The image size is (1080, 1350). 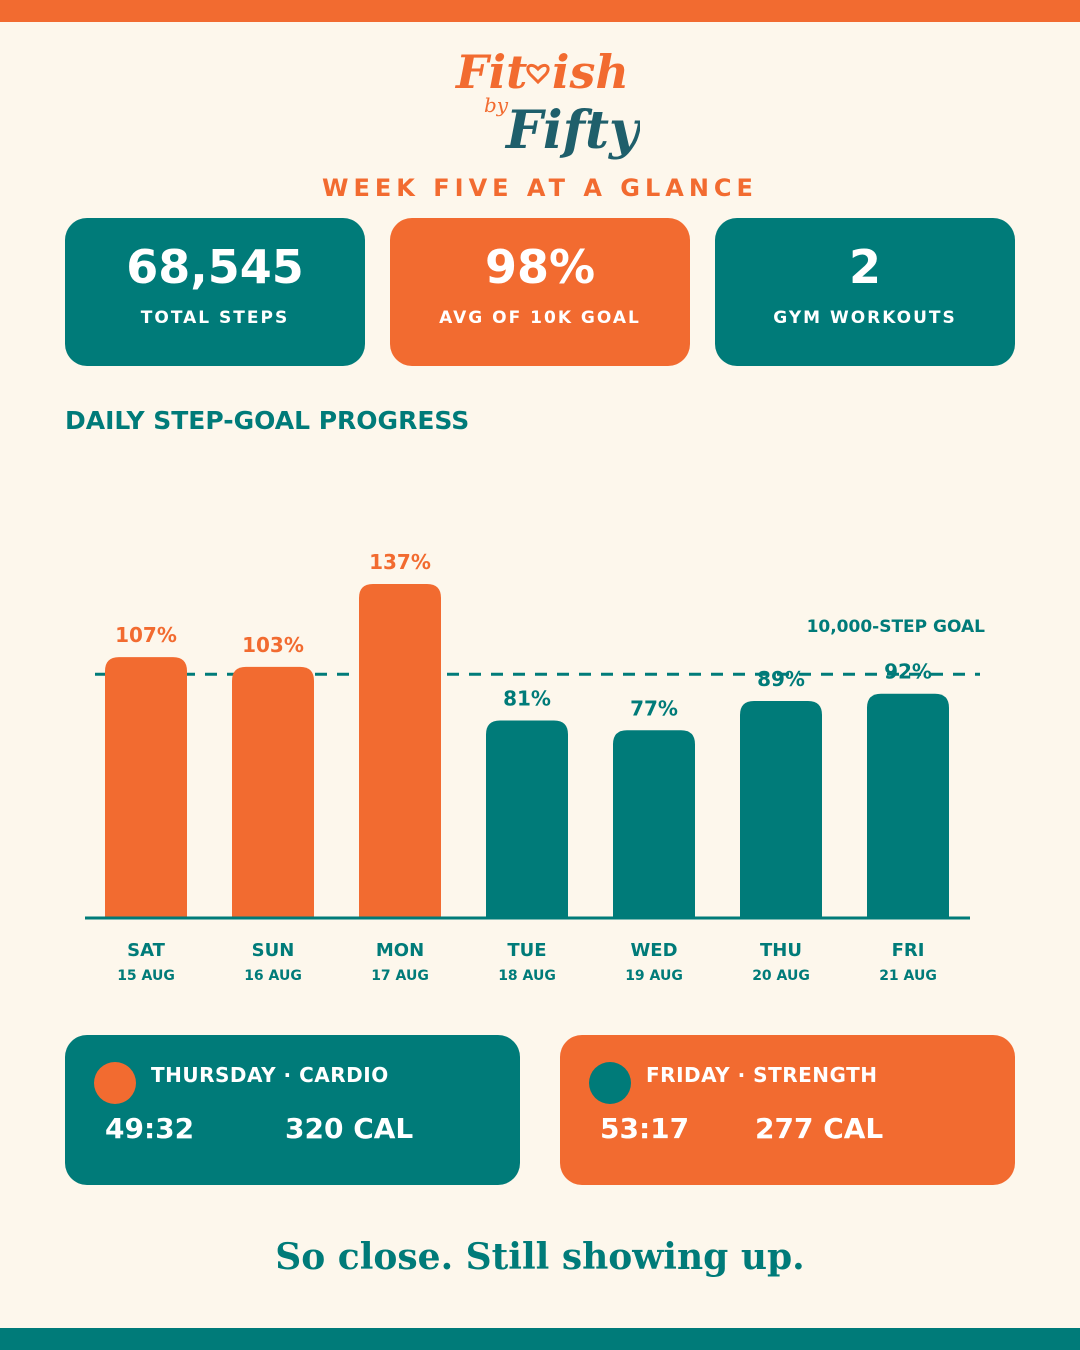 What do you see at coordinates (215, 267) in the screenshot?
I see `stat-value: 68,545` at bounding box center [215, 267].